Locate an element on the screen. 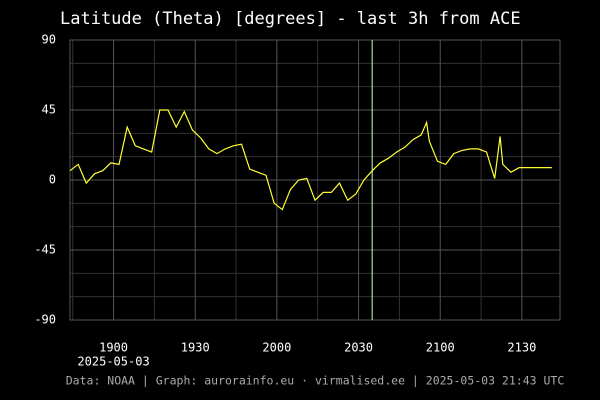 This screenshot has height=400, width=600. x-tick-label: 1930 is located at coordinates (195, 348).